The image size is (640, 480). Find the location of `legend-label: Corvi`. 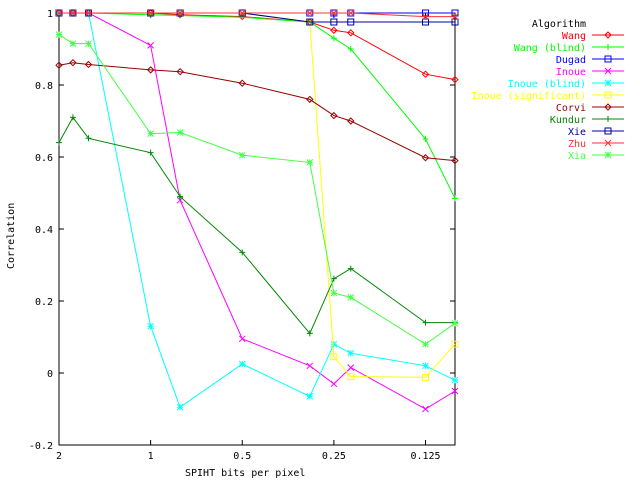

legend-label: Corvi is located at coordinates (571, 108).